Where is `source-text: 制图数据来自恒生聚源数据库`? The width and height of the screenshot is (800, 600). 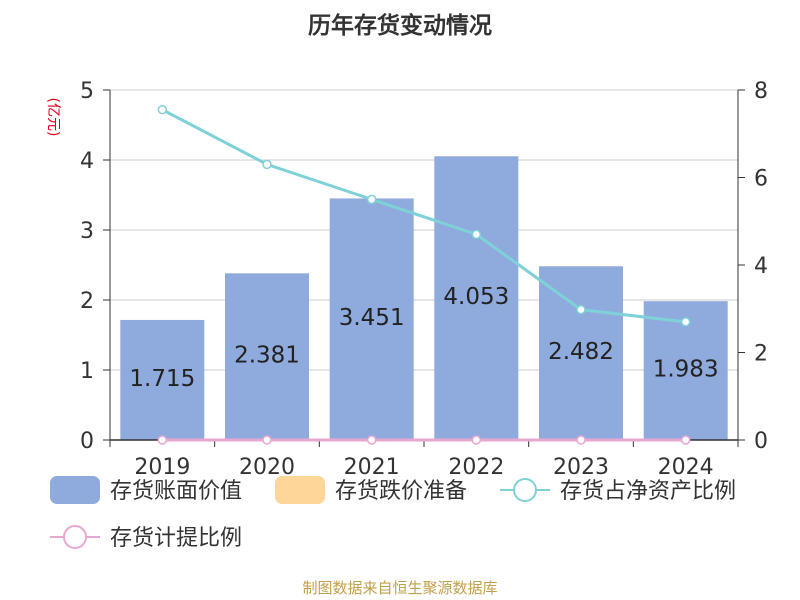
source-text: 制图数据来自恒生聚源数据库 is located at coordinates (399, 588).